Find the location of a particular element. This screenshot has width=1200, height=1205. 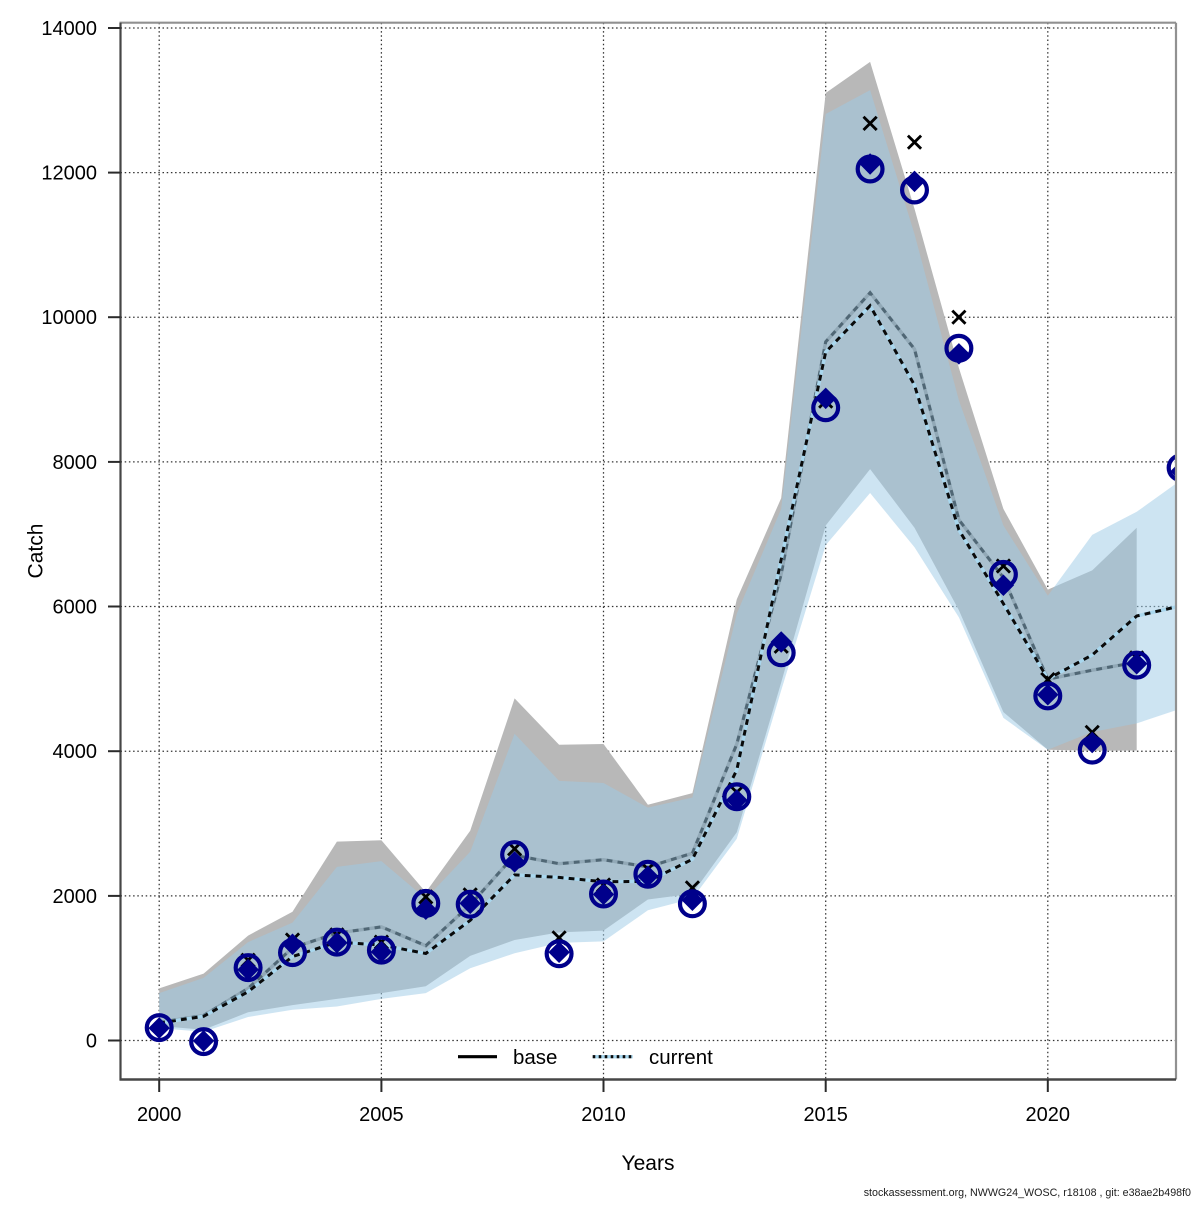

svg-text: 12000 is located at coordinates (69, 174).